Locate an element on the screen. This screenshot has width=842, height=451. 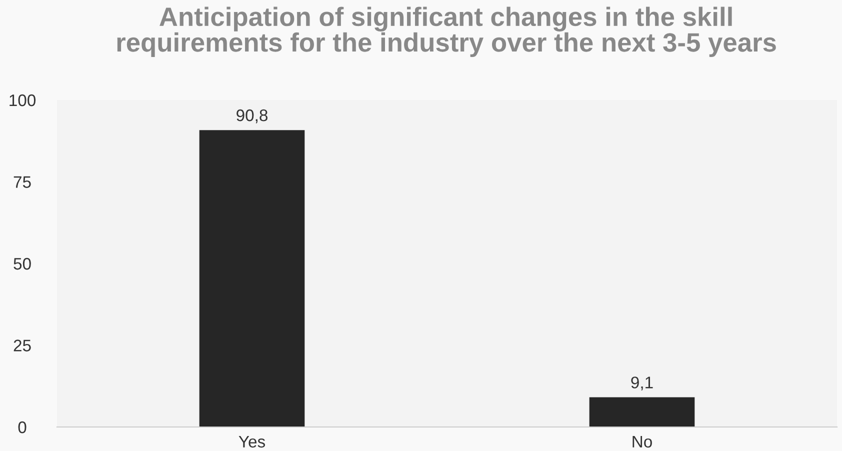
chart-title: Anticipation of significant changes in the skill requirements for the industry over the next 3-5 years is located at coordinates (446, 32).